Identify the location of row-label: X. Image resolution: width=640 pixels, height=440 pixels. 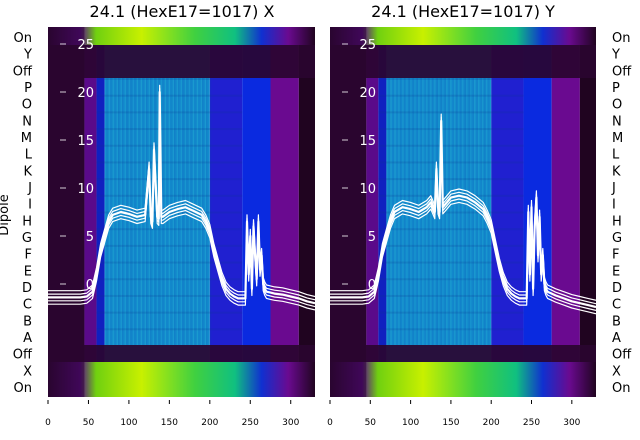
(616, 371).